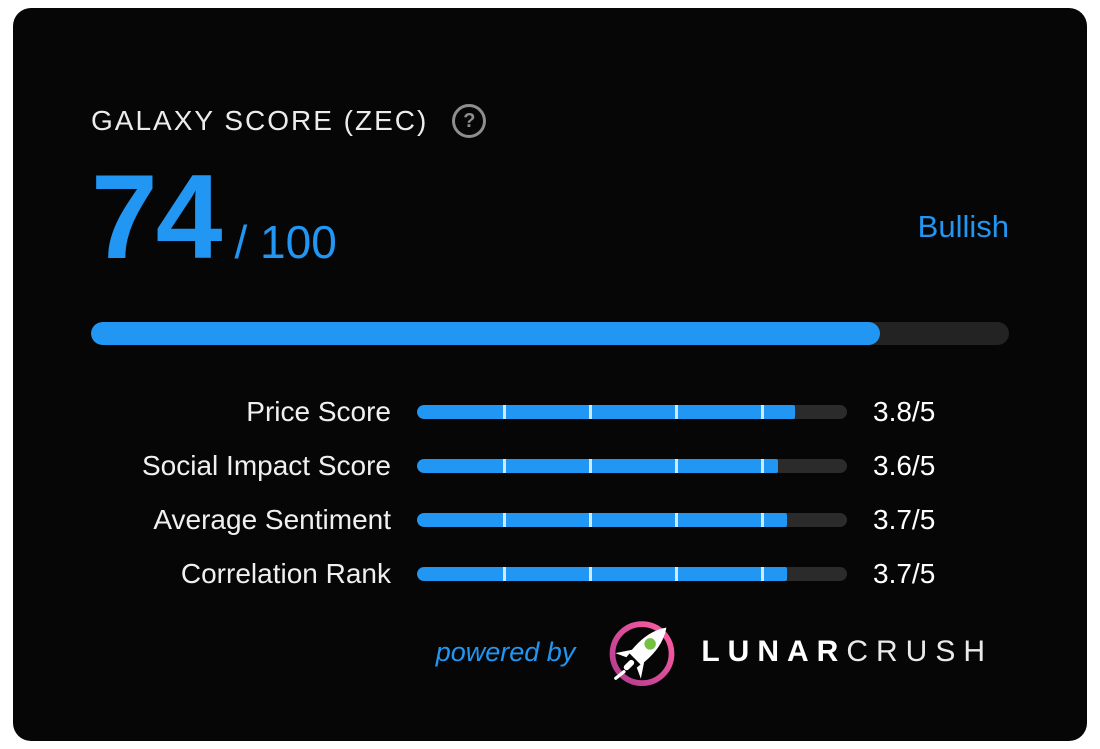 This screenshot has height=749, width=1100. I want to click on metric-label: Average Sentiment, so click(272, 519).